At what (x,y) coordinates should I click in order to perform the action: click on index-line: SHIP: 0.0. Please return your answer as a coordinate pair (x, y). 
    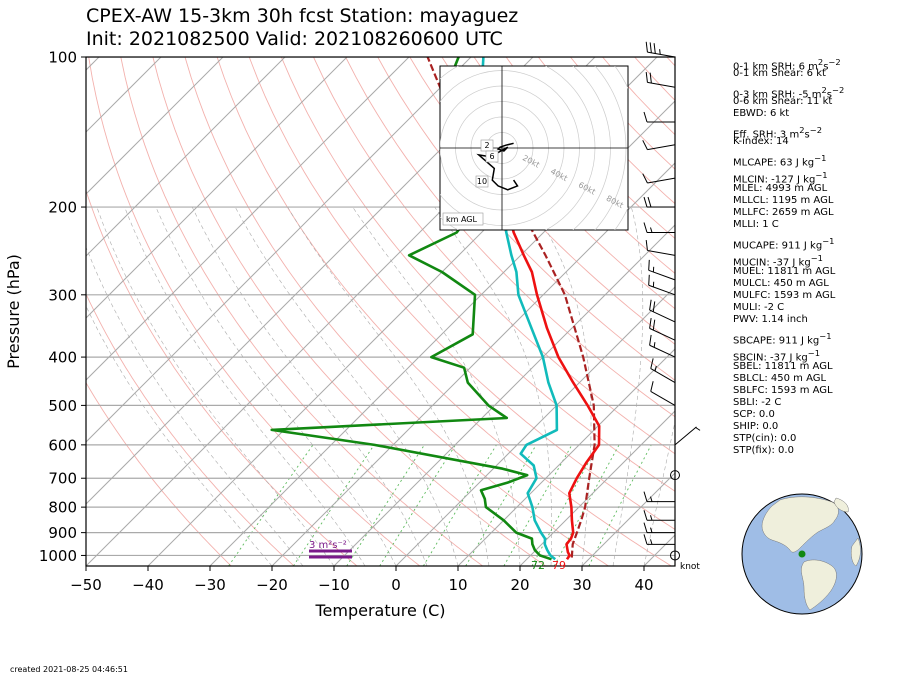
    Looking at the image, I should click on (756, 426).